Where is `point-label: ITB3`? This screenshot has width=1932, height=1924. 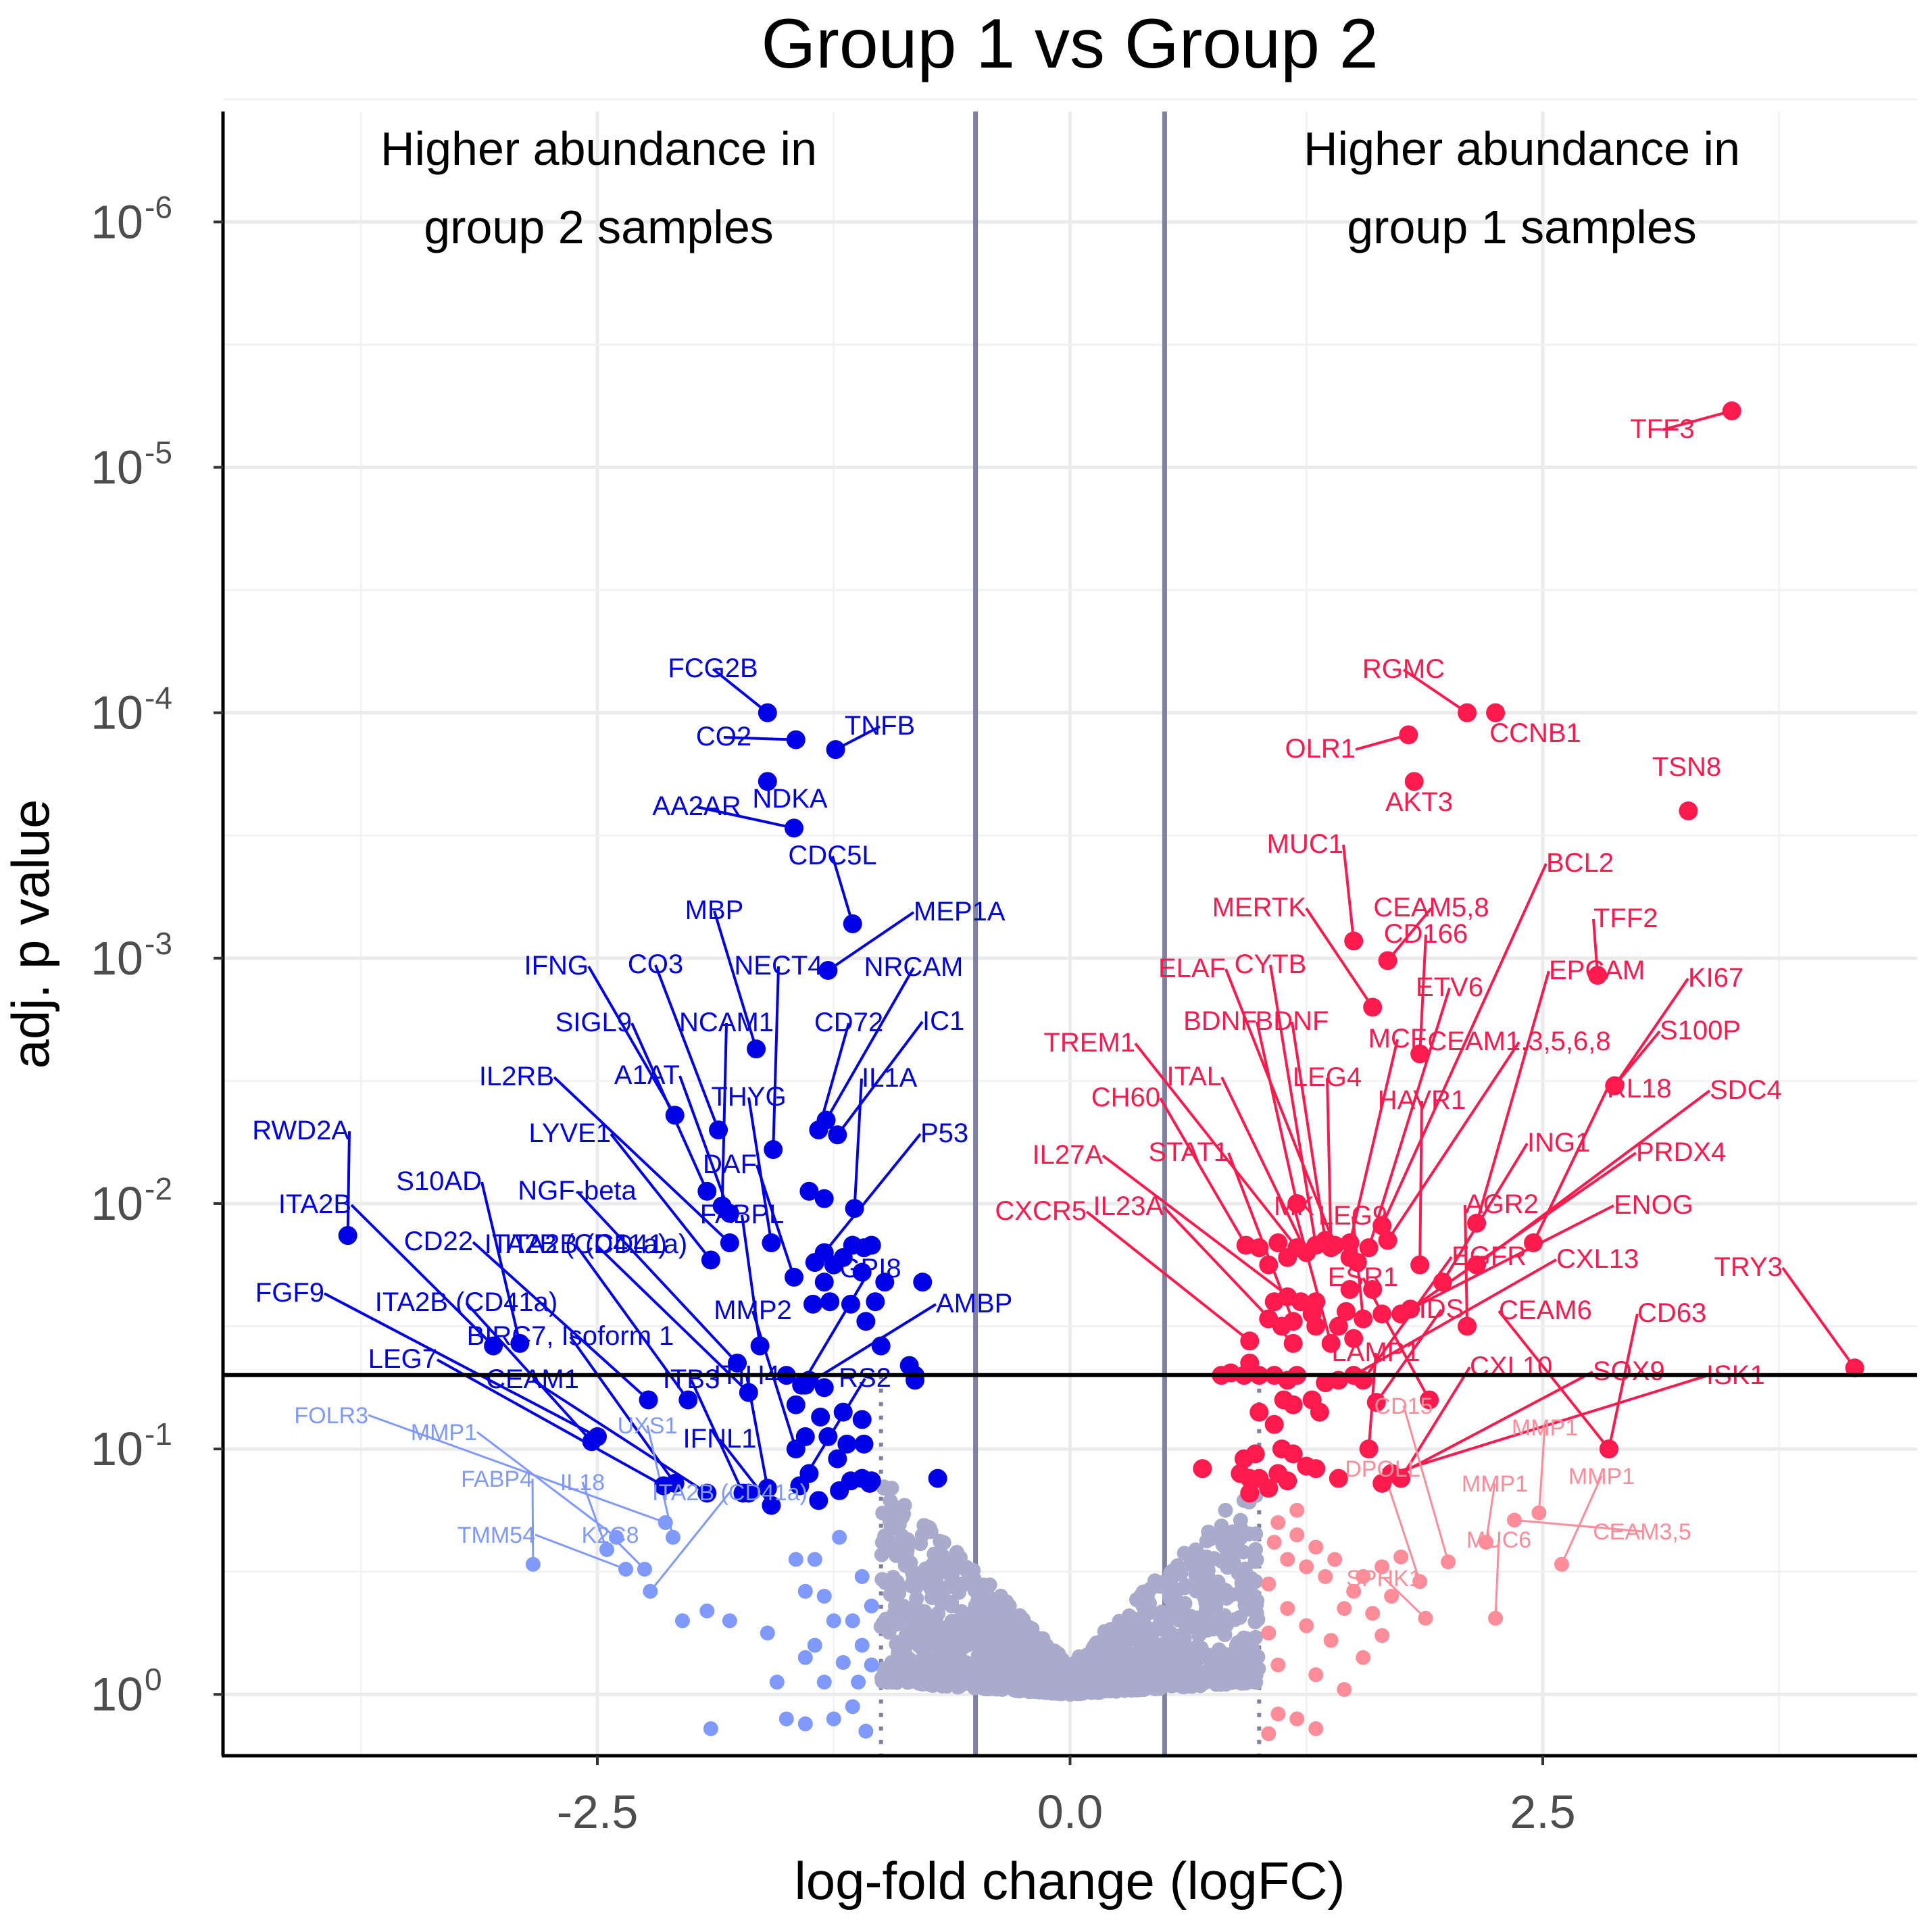 point-label: ITB3 is located at coordinates (692, 1379).